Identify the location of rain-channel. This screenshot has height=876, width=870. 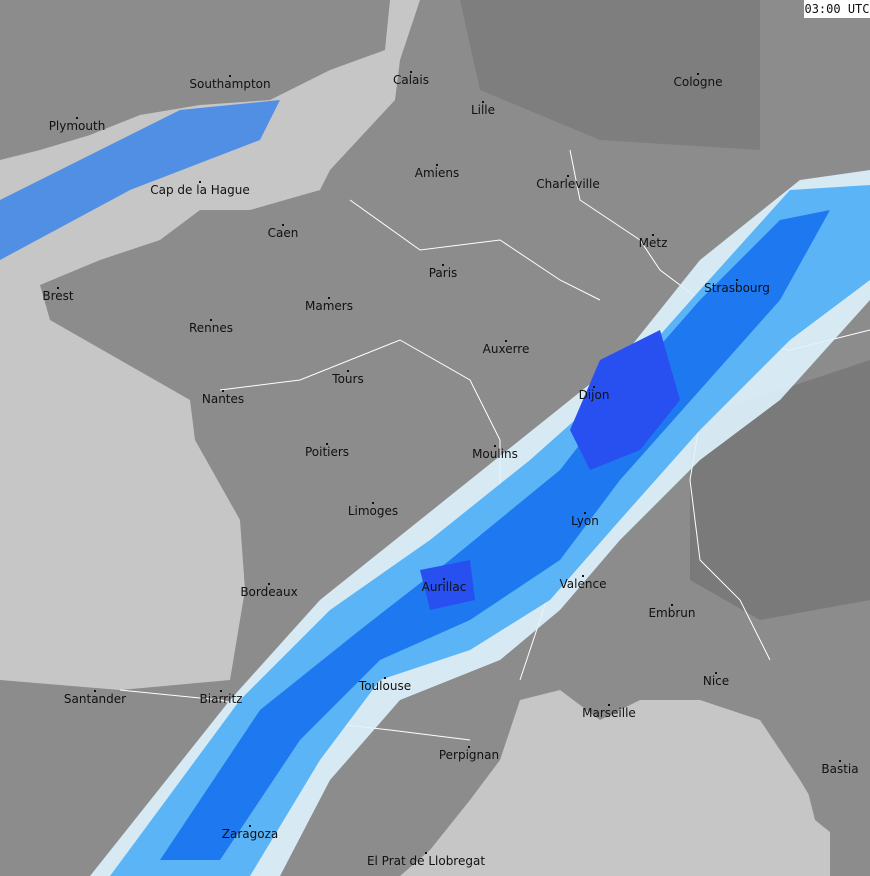
(140, 180).